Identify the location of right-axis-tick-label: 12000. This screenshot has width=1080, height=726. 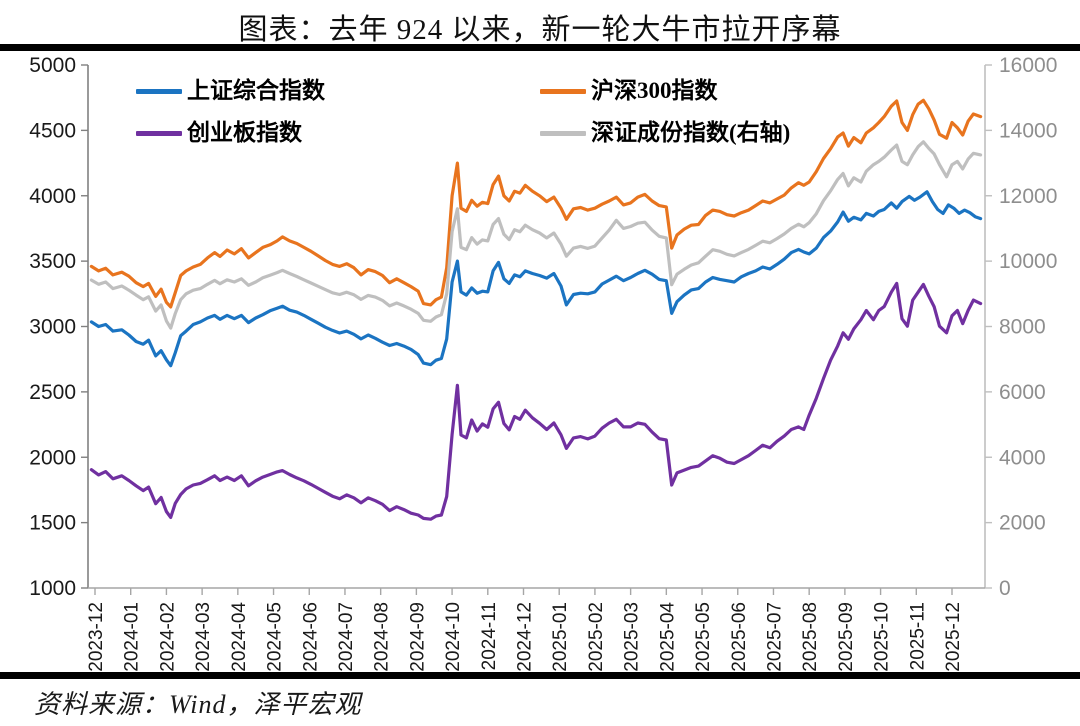
(1028, 196).